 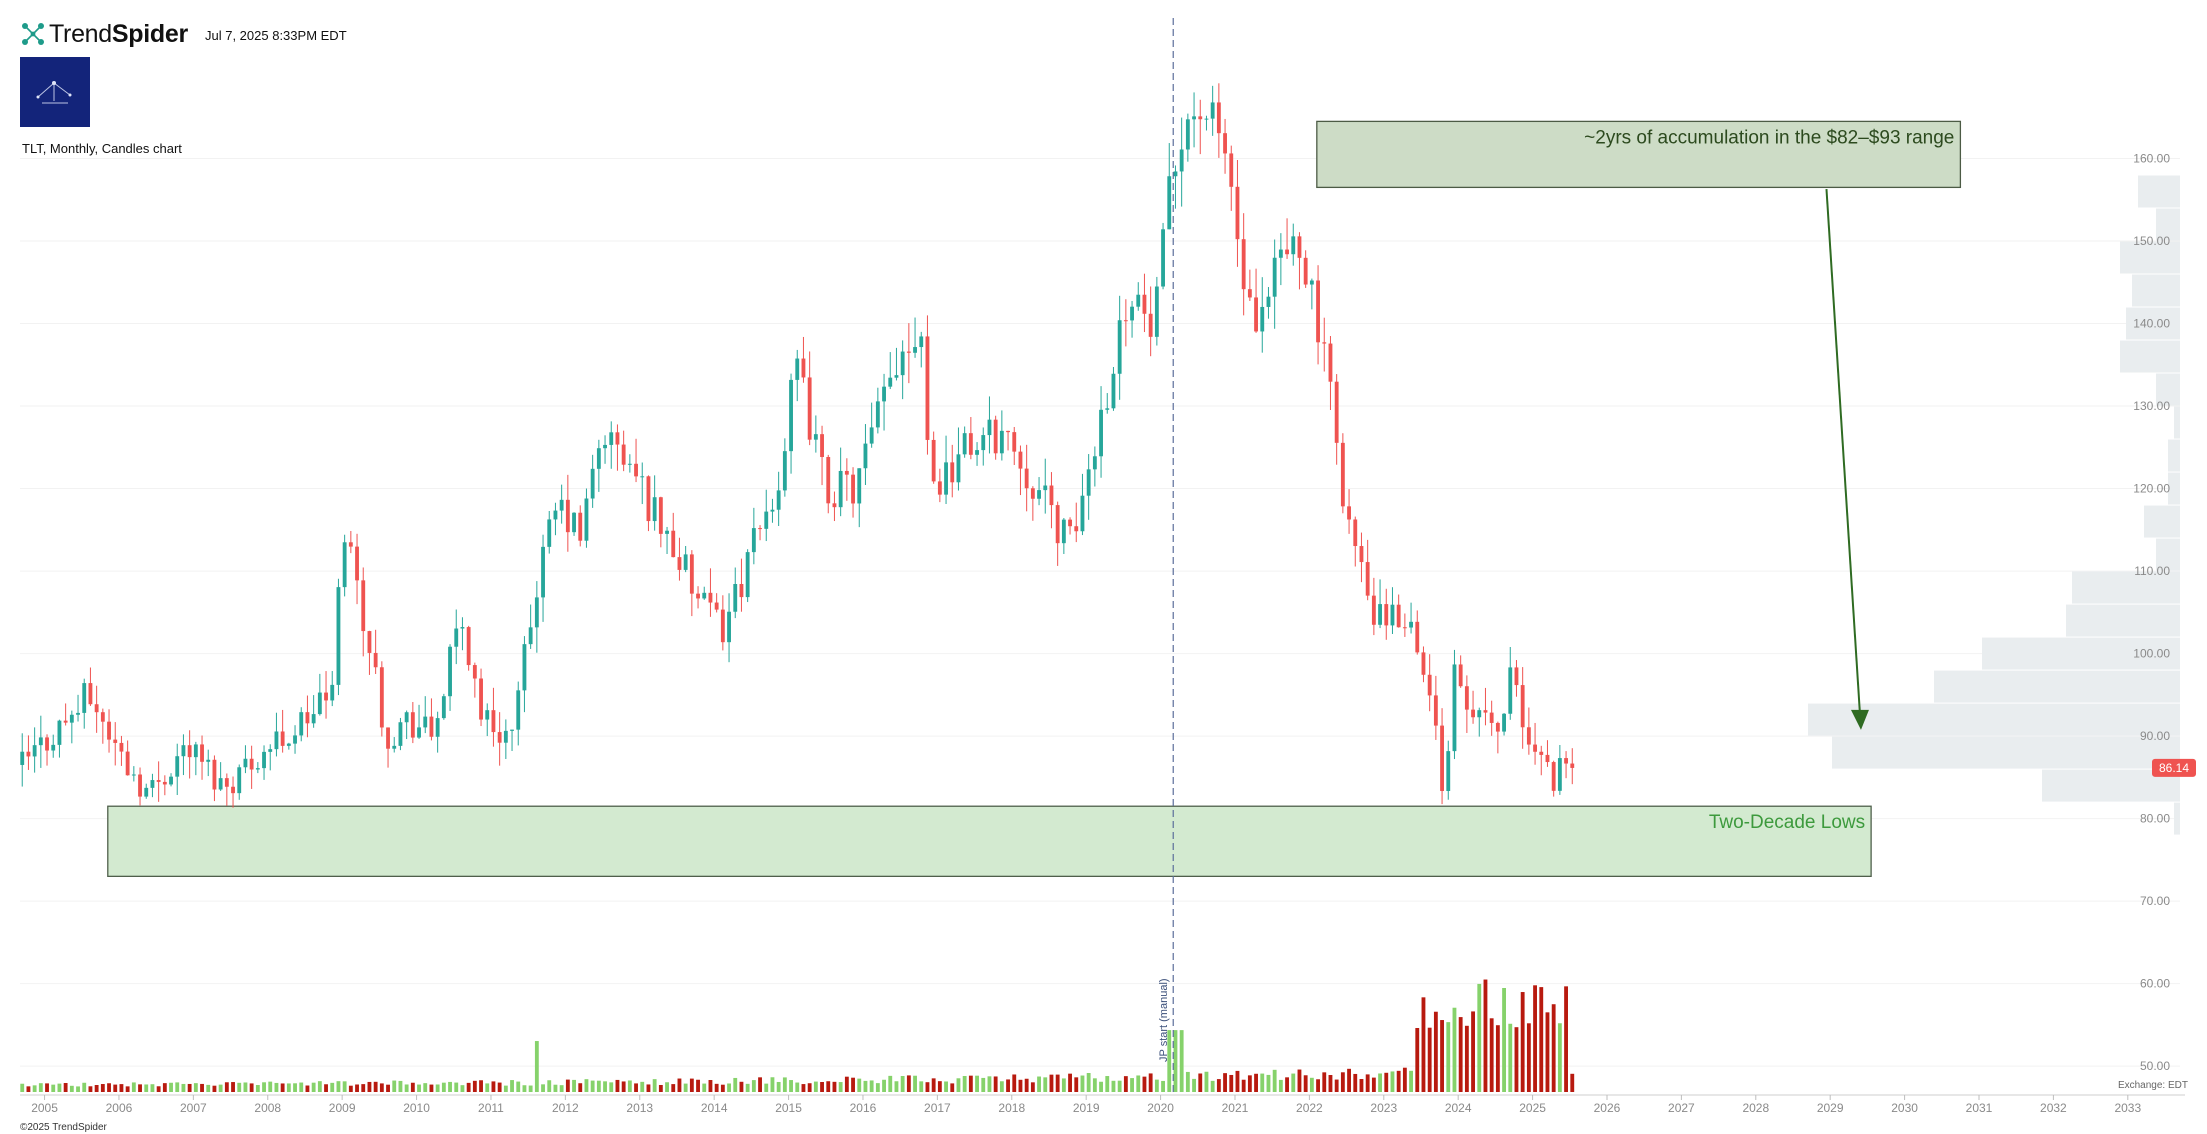 I want to click on time-tick-label: 2016, so click(x=863, y=1108).